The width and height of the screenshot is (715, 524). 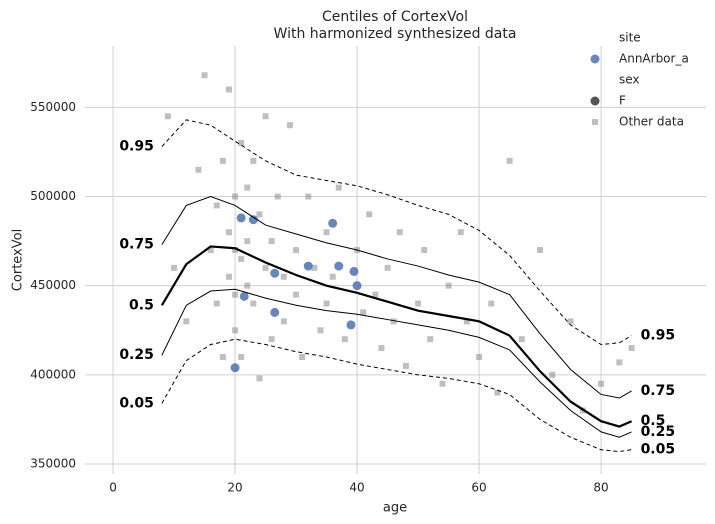 I want to click on legend-title: sex, so click(x=629, y=80).